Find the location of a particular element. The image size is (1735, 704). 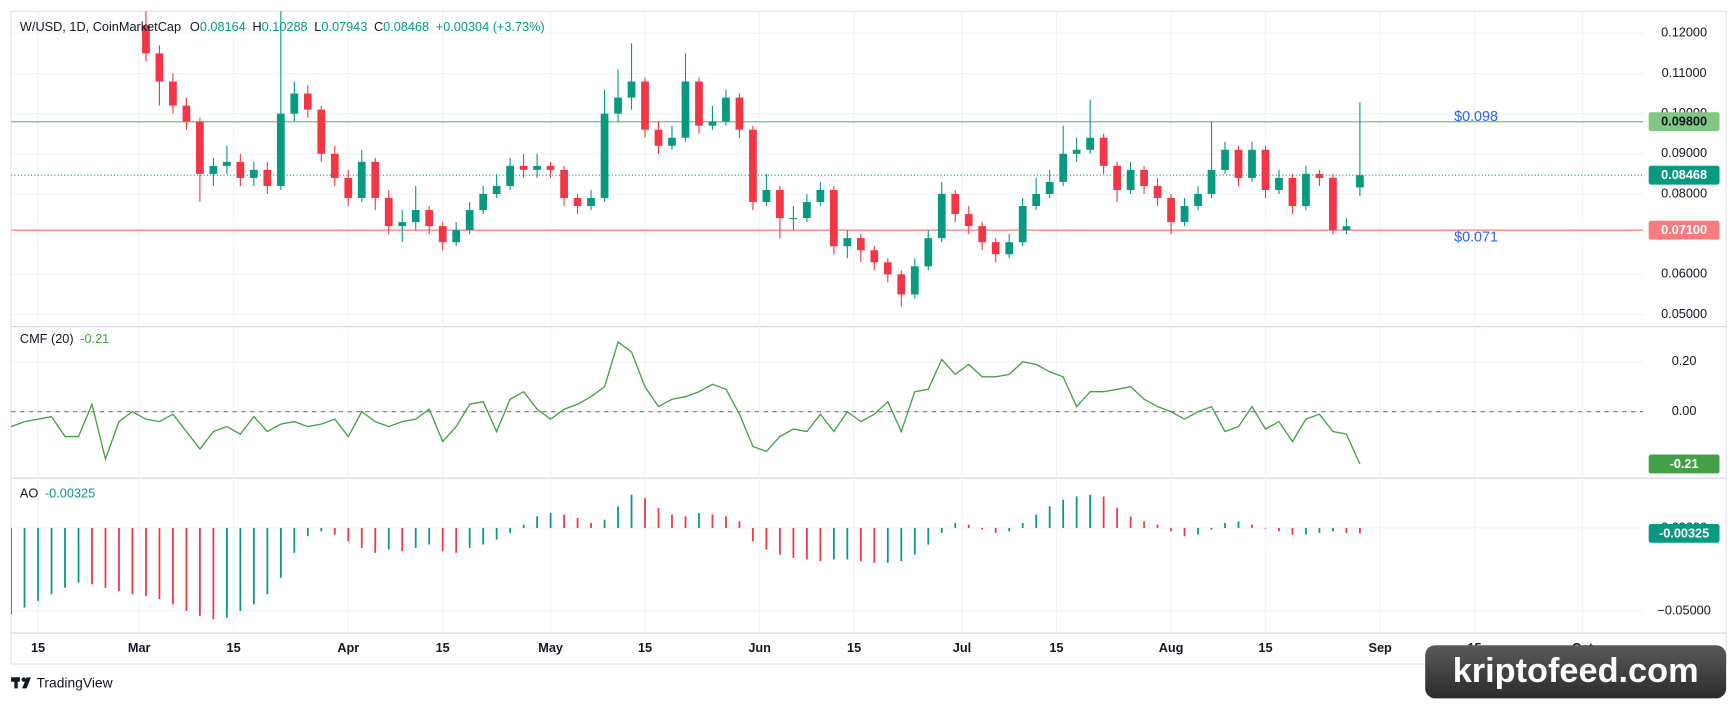

ohlc-value: 0.08468 is located at coordinates (406, 26).